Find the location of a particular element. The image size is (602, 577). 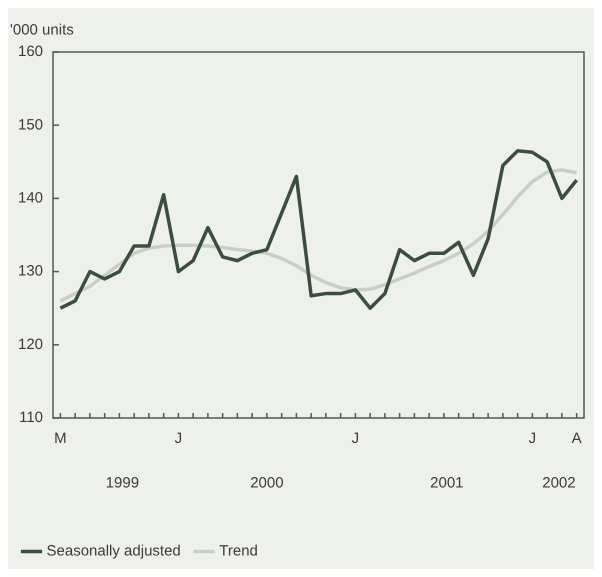

x-tick-label: A is located at coordinates (577, 439).